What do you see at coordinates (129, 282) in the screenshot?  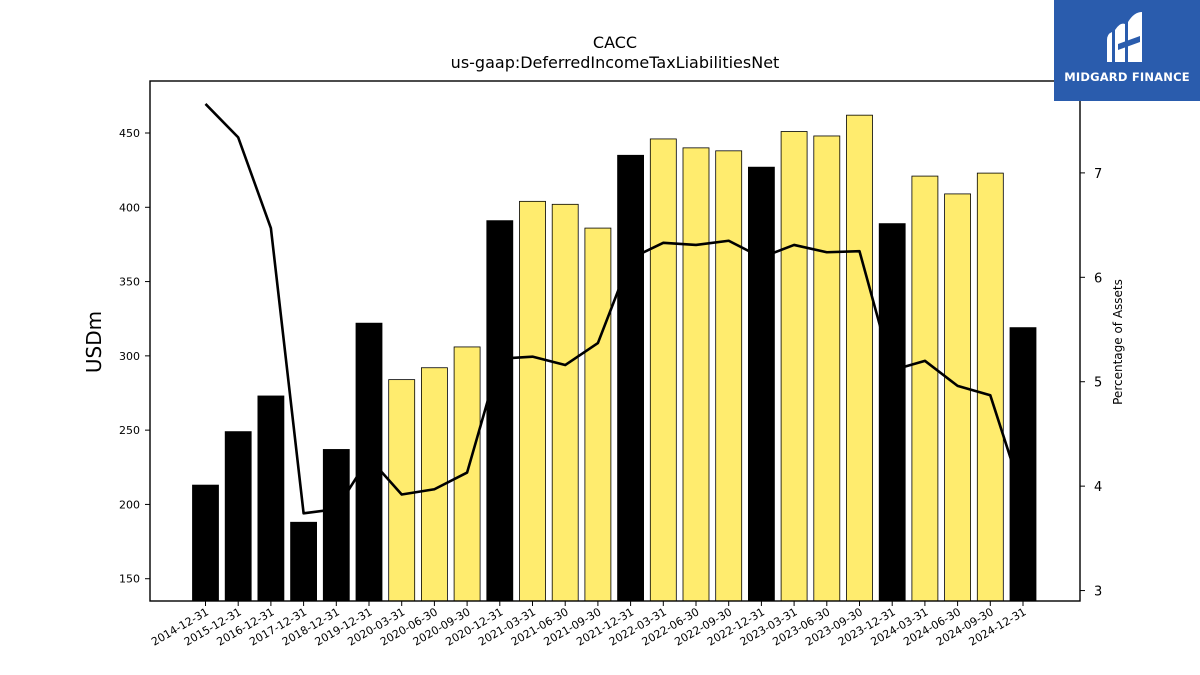 I see `y-tick-label: 350` at bounding box center [129, 282].